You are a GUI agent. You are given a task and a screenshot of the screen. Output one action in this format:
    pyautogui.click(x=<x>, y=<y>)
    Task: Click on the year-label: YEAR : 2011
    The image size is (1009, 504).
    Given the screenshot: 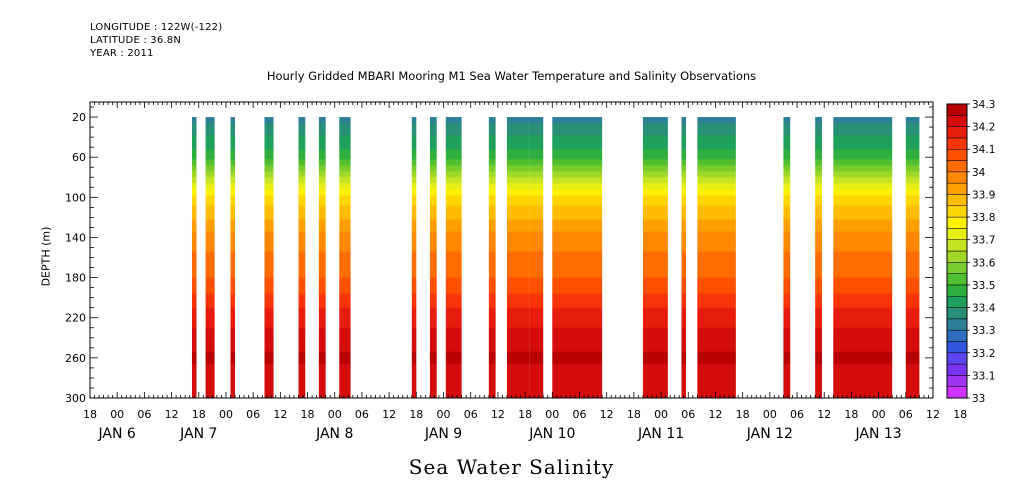 What is the action you would take?
    pyautogui.click(x=122, y=53)
    